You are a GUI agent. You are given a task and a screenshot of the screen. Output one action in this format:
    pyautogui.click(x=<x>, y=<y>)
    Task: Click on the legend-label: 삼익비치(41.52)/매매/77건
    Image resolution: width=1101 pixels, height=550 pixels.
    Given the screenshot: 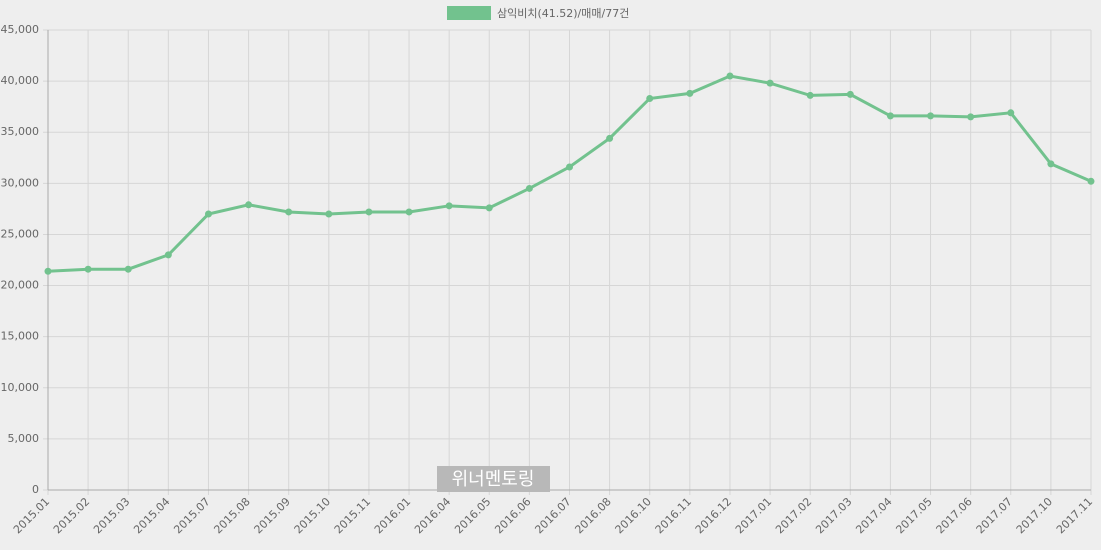 What is the action you would take?
    pyautogui.click(x=563, y=13)
    